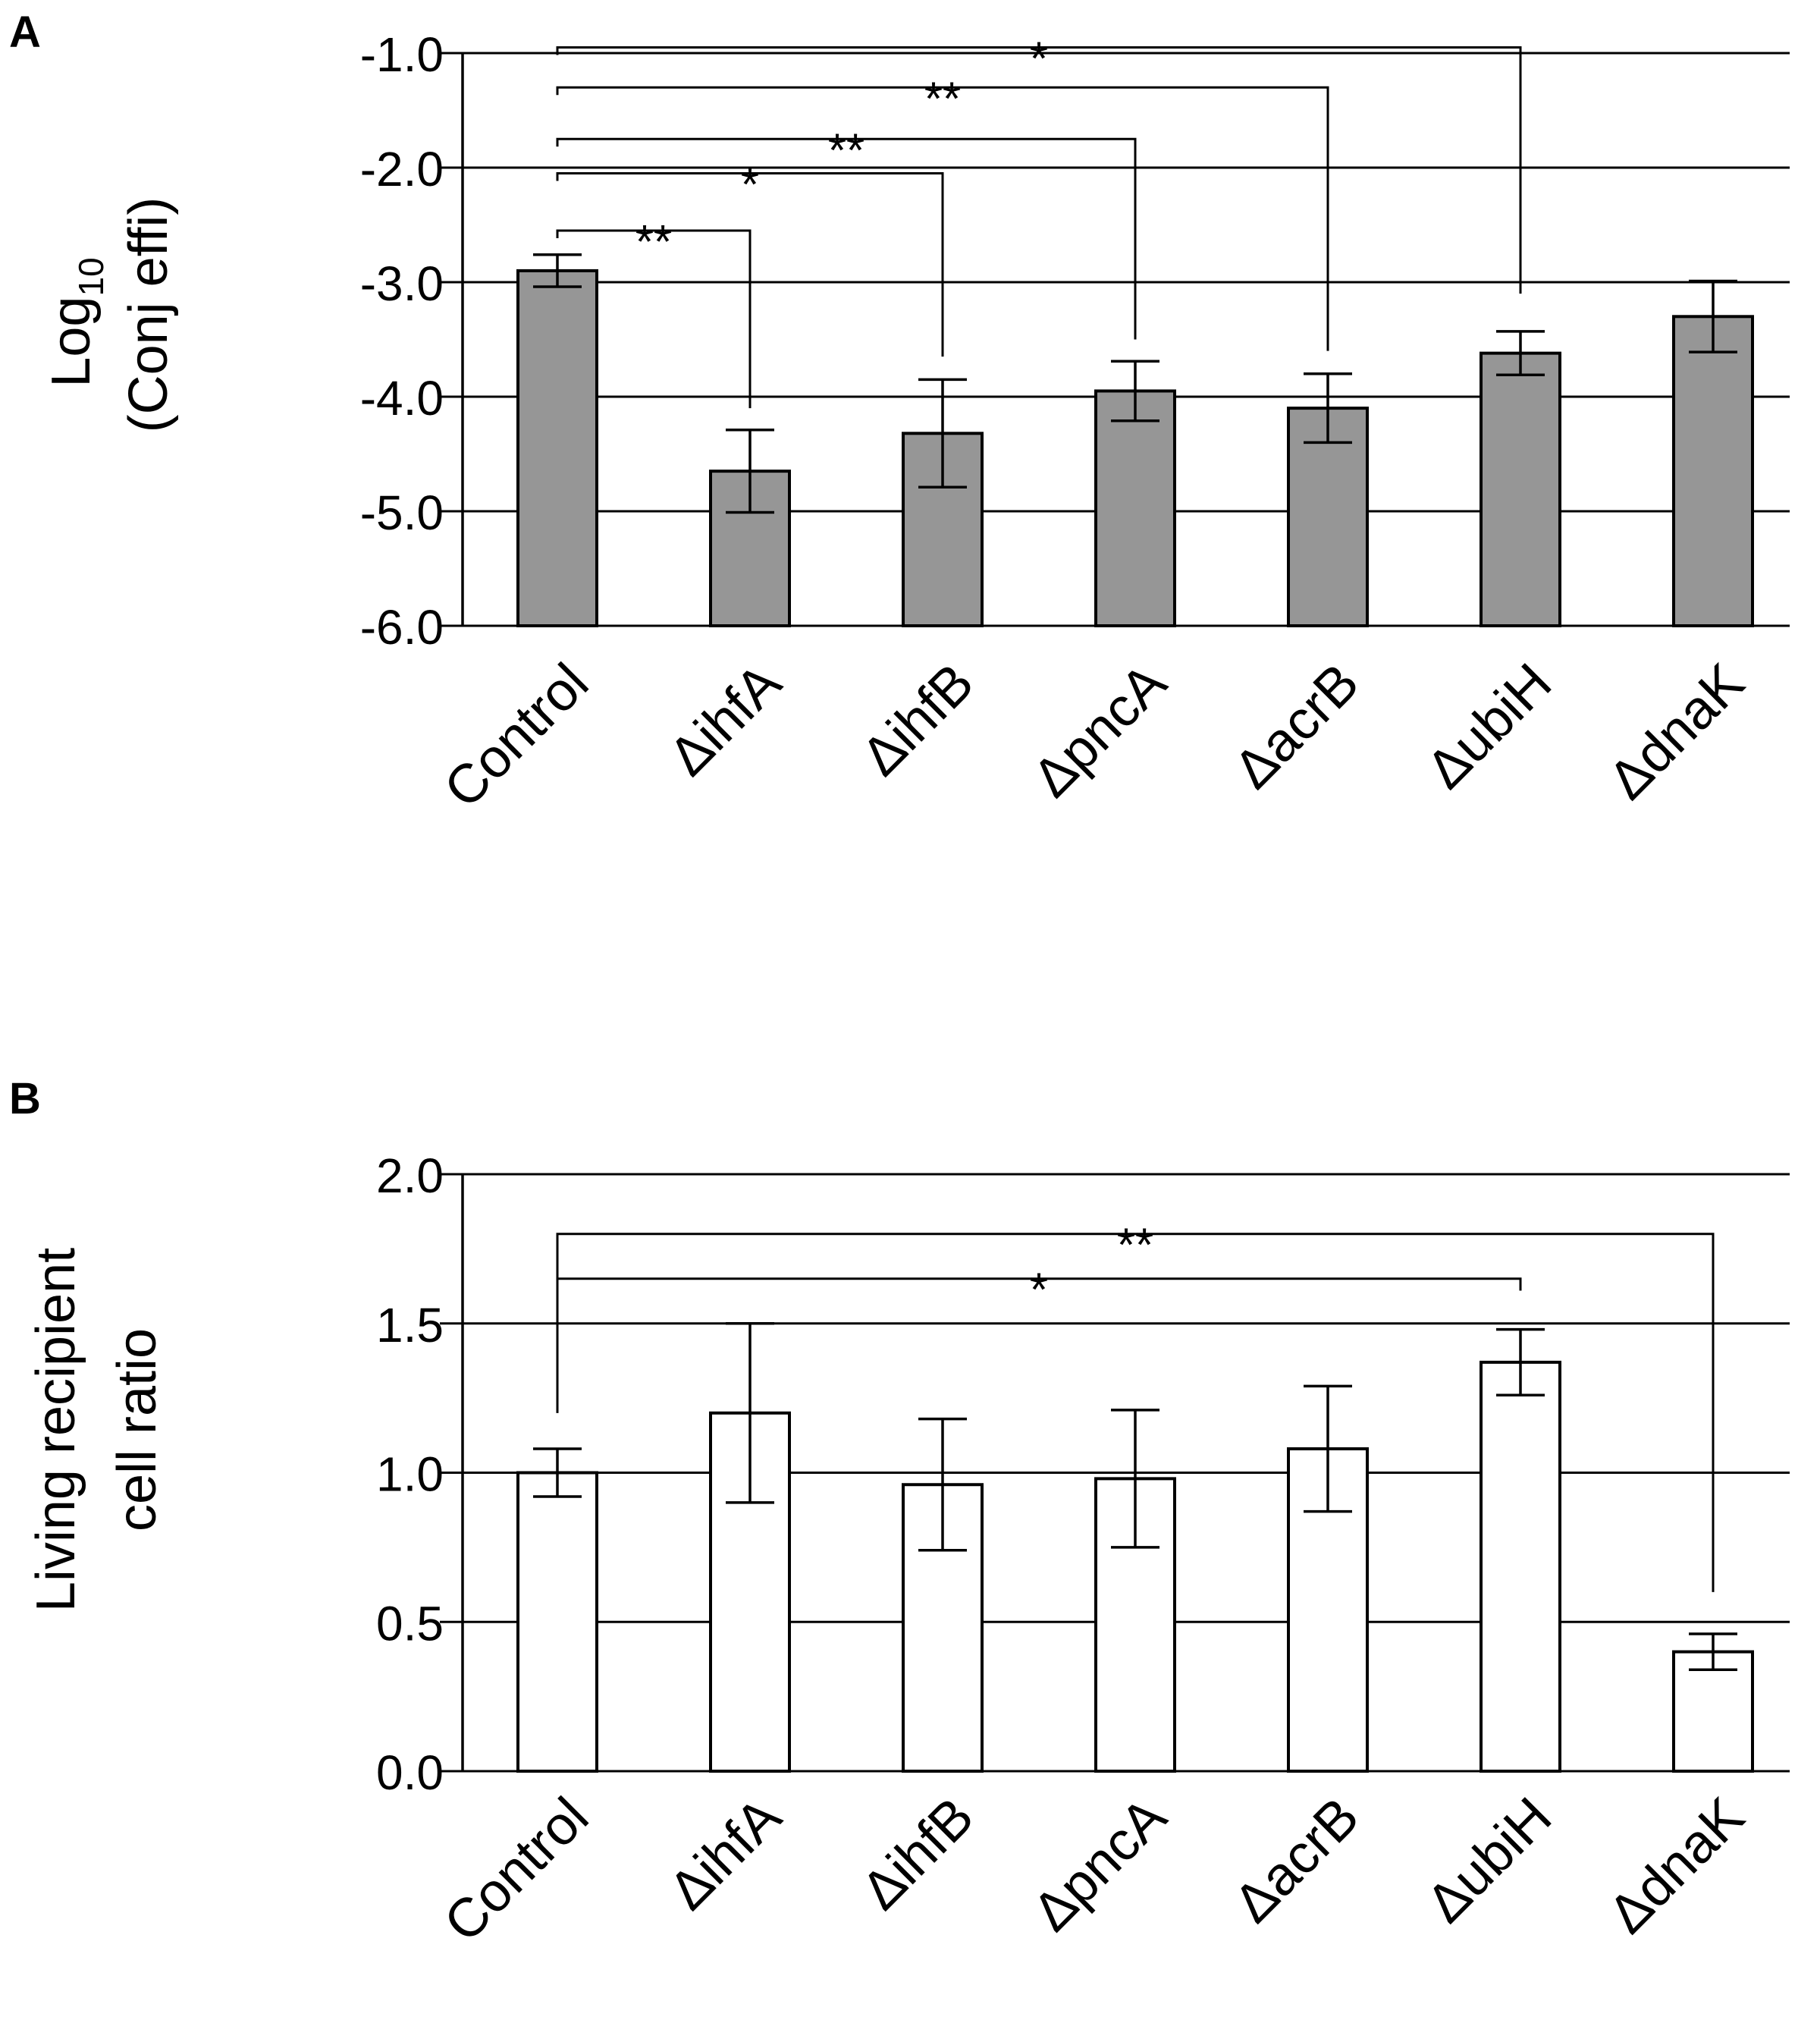 This screenshot has width=1820, height=2023. Describe the element at coordinates (148, 315) in the screenshot. I see `panel-a-ylabel-line2: (Conj effi)` at that location.